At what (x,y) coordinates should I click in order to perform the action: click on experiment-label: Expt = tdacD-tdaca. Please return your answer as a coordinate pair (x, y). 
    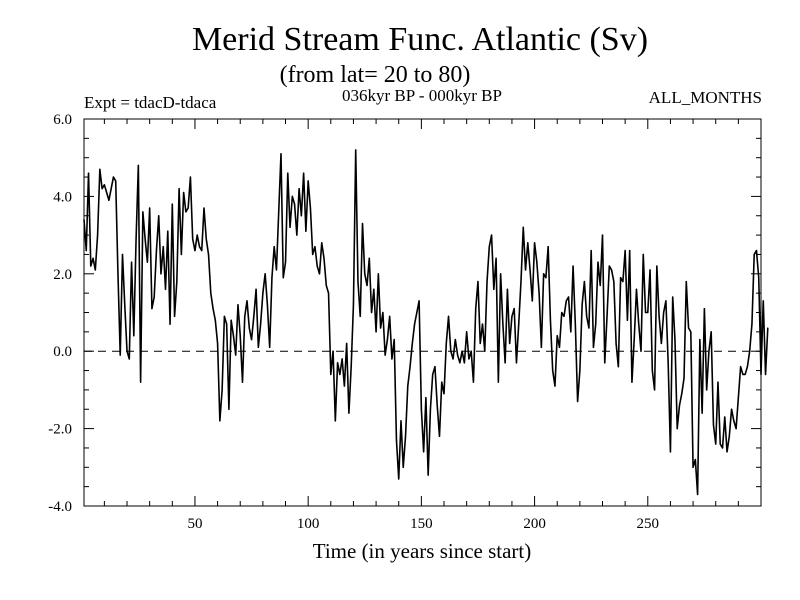
    Looking at the image, I should click on (150, 102).